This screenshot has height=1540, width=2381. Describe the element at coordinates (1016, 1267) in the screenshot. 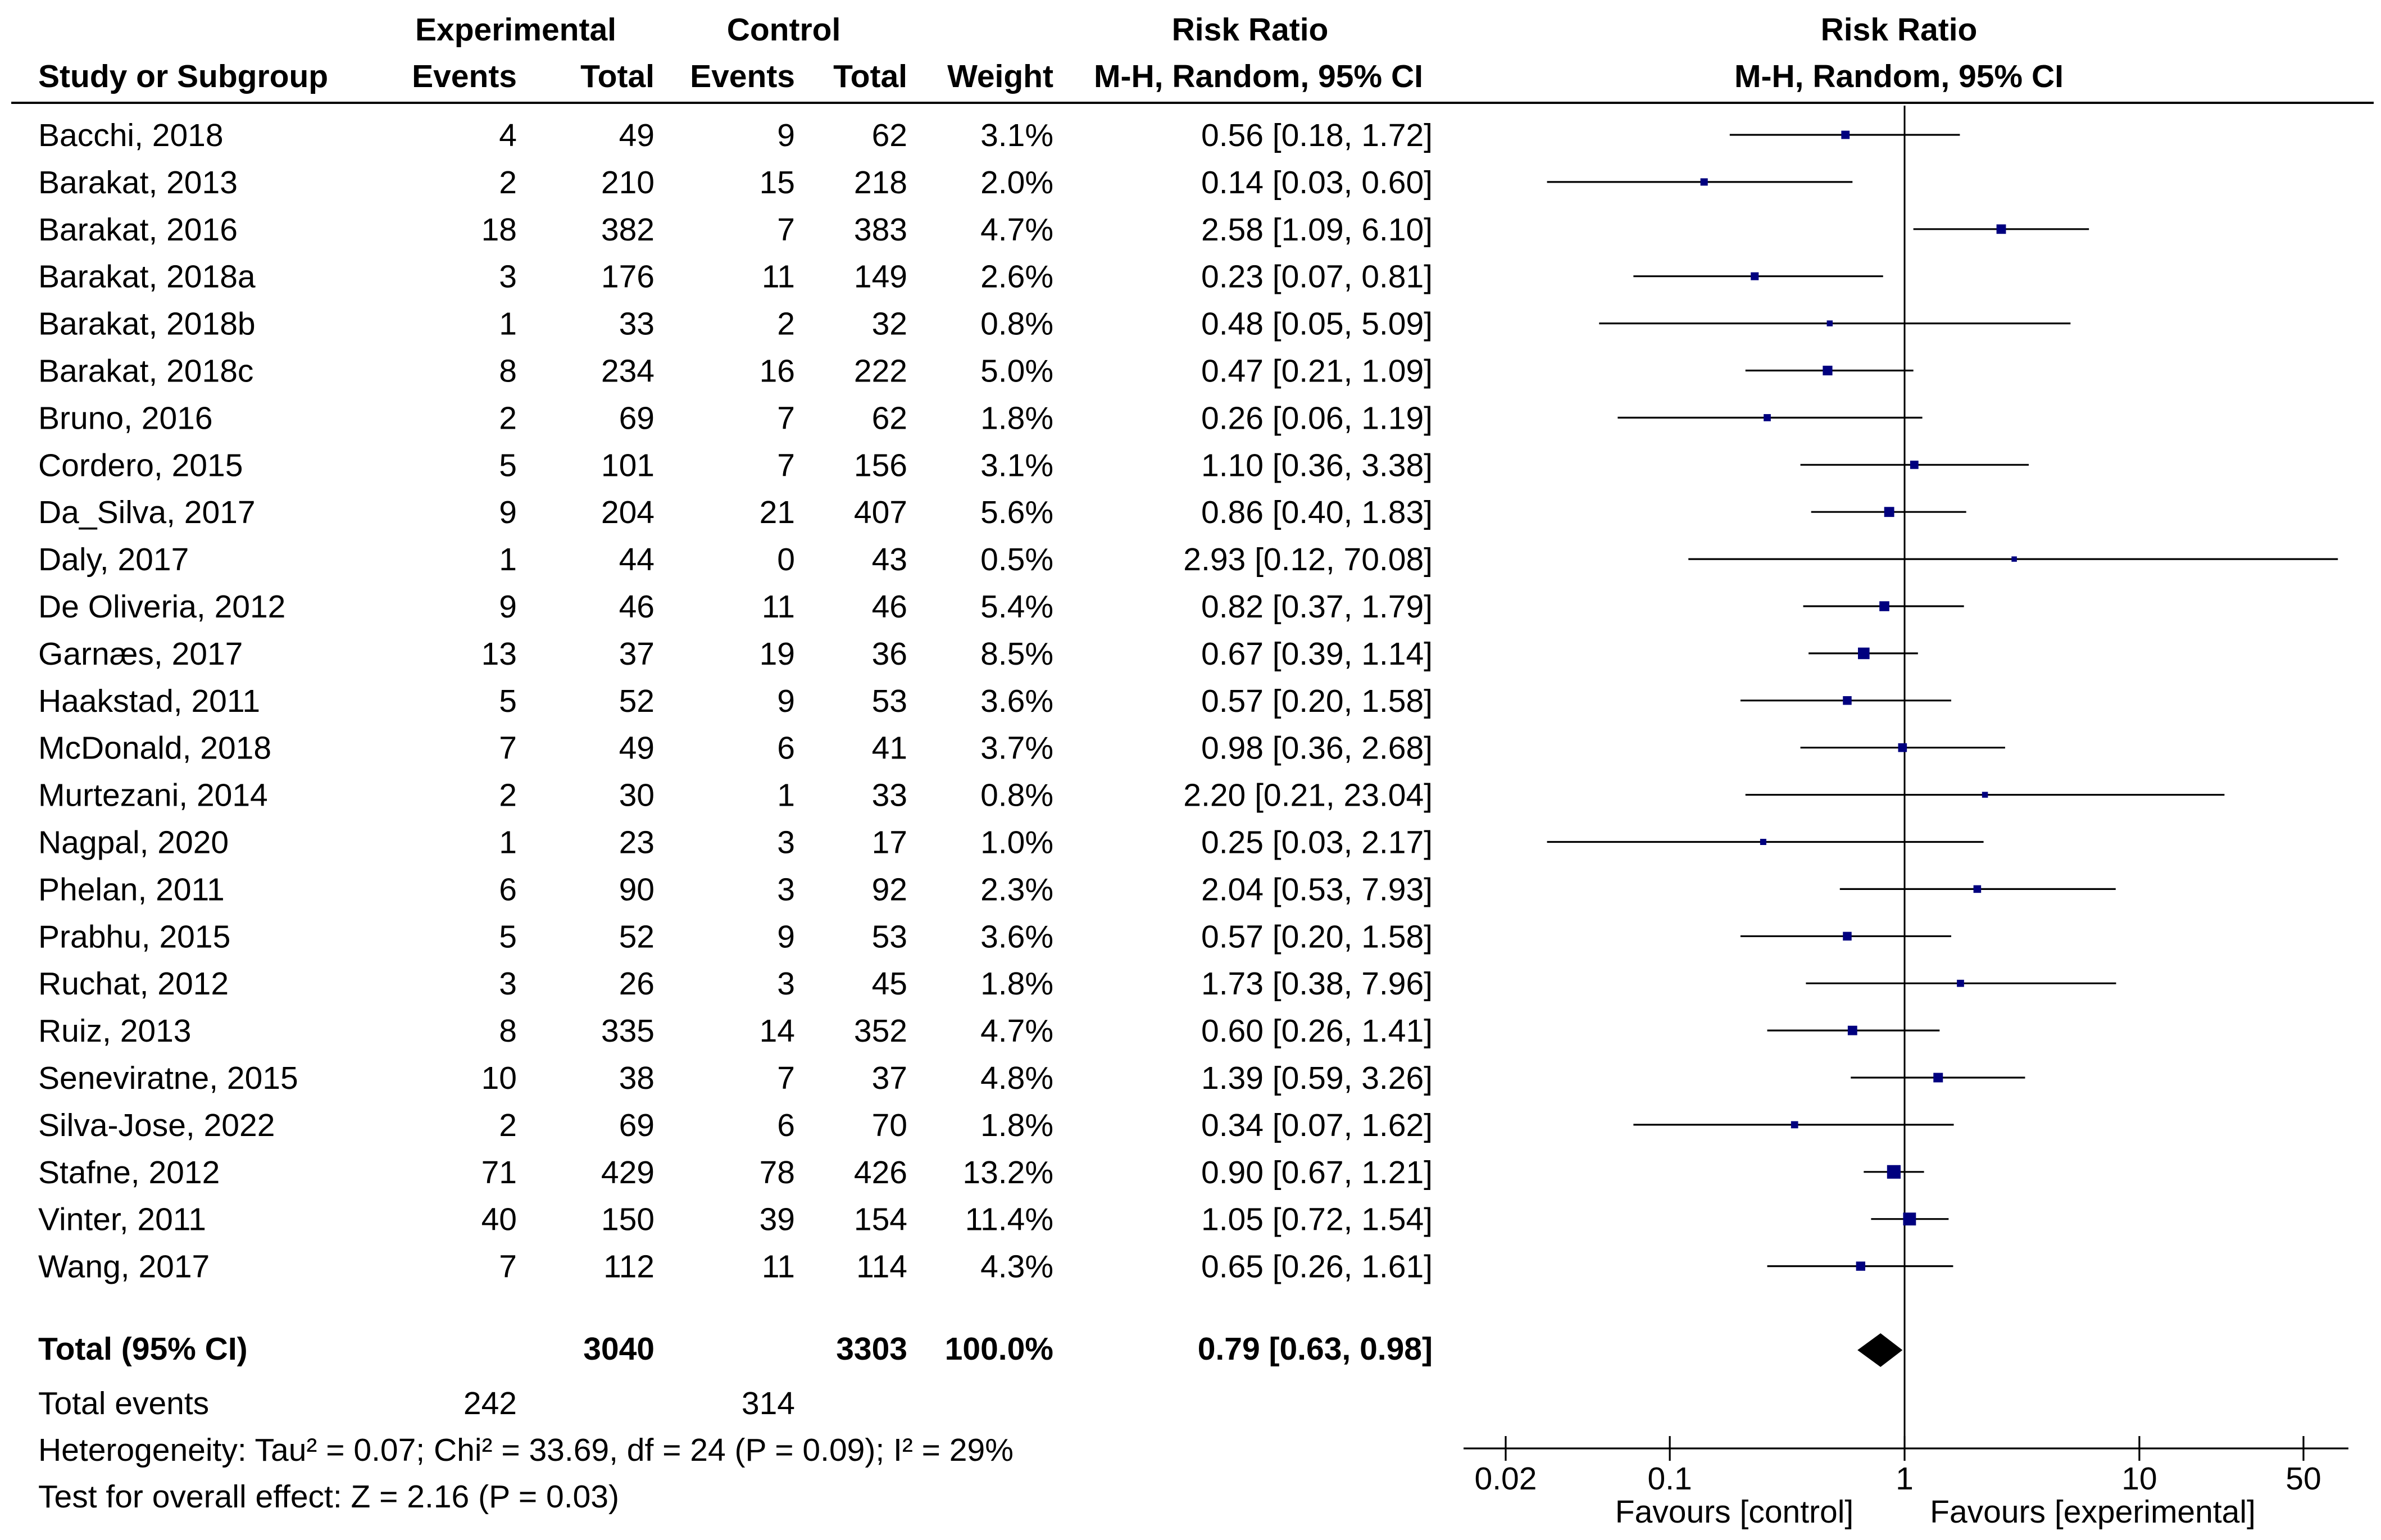

I see `weight: 4.3%` at that location.